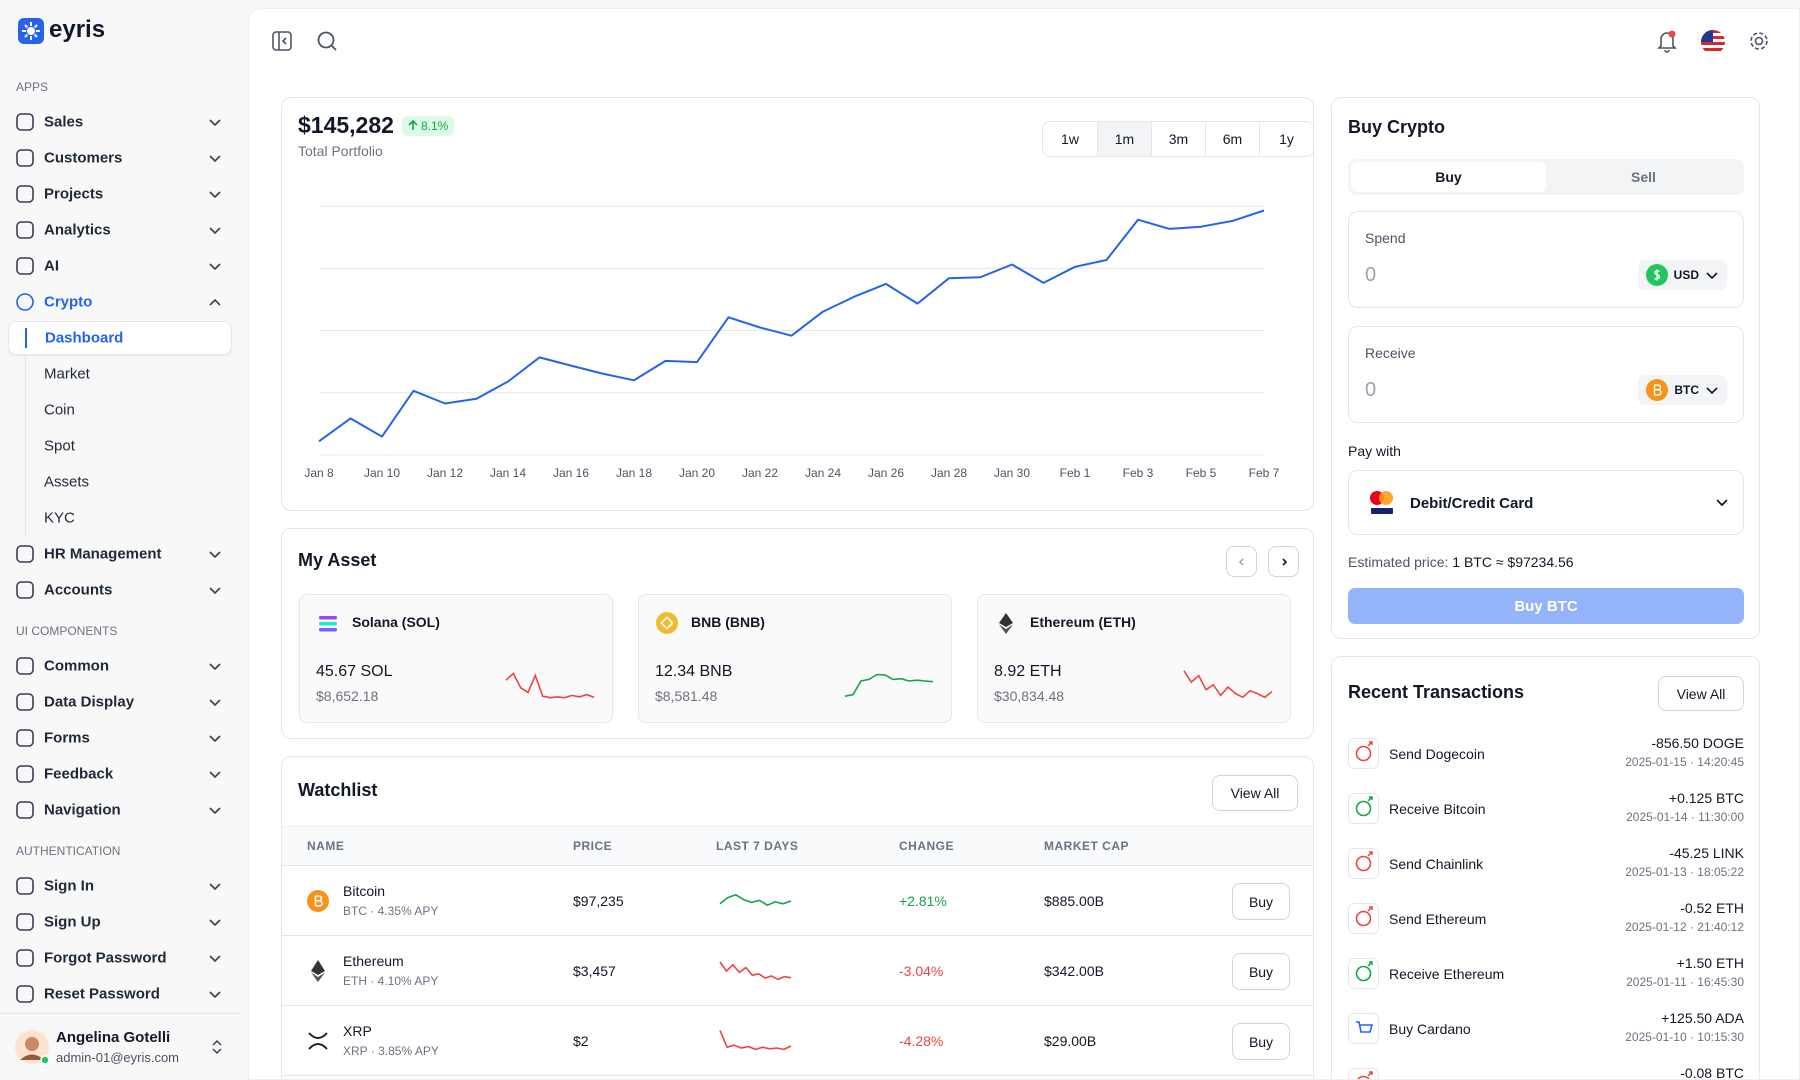  I want to click on sparkline-chart, so click(889, 685).